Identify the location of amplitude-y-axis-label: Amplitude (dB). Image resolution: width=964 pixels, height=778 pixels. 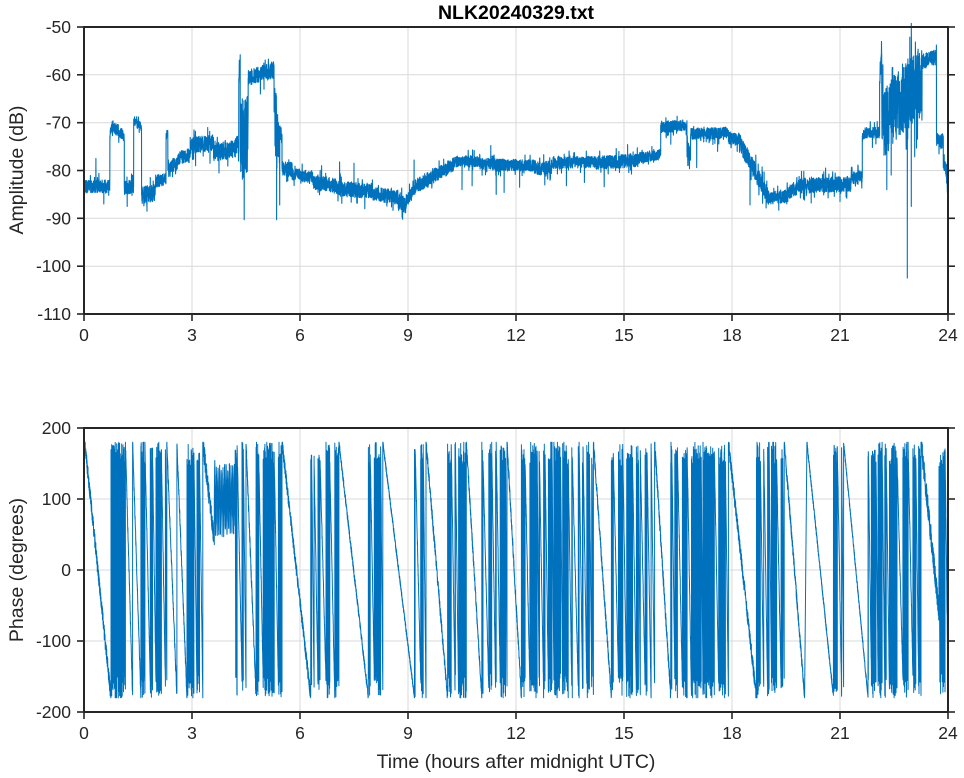
(17, 170).